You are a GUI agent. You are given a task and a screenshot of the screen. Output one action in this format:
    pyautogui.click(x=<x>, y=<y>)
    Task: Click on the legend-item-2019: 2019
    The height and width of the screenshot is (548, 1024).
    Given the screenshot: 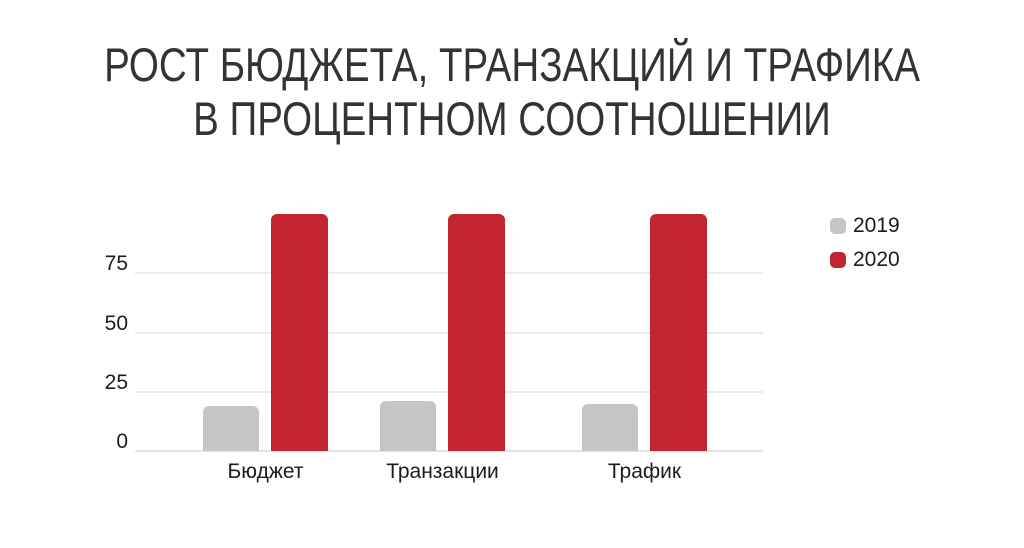 What is the action you would take?
    pyautogui.click(x=865, y=226)
    